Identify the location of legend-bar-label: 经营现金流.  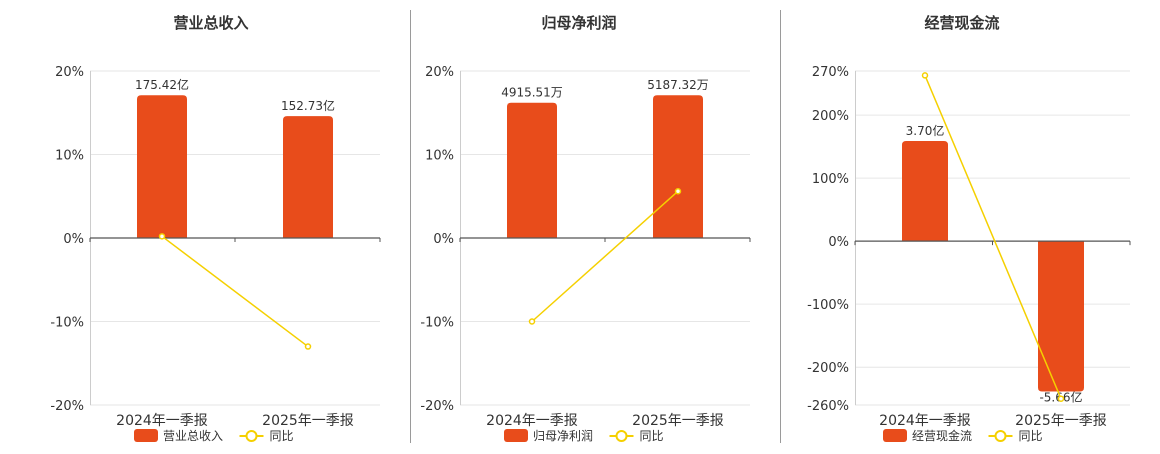
(942, 435).